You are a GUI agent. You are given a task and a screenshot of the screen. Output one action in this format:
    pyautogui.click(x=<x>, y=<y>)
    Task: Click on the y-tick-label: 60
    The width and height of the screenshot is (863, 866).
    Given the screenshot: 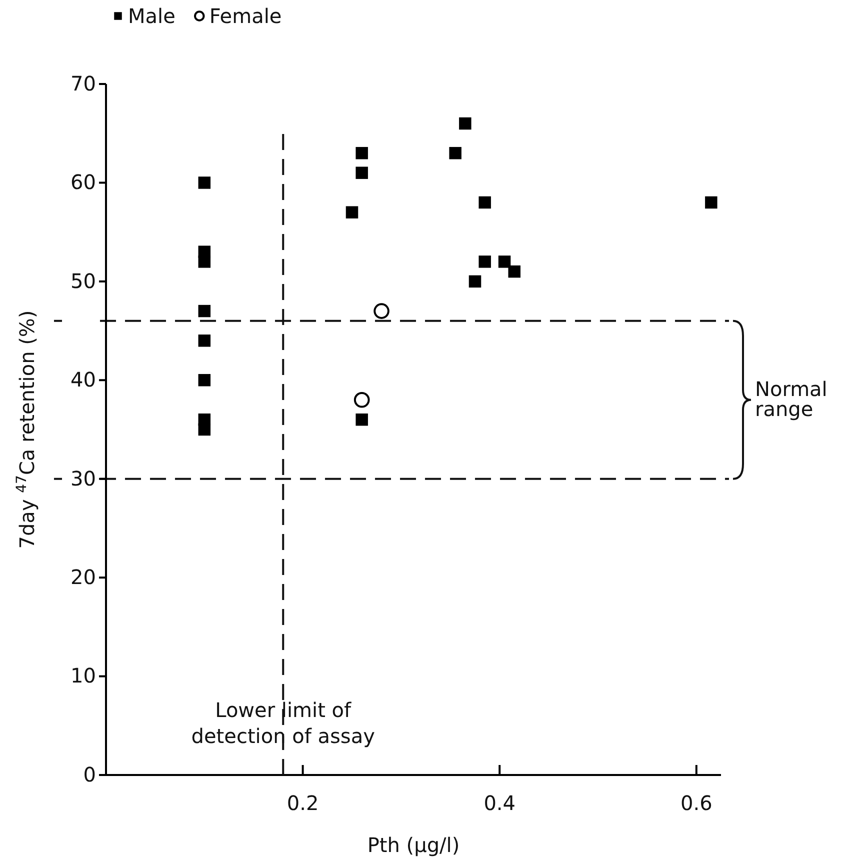 What is the action you would take?
    pyautogui.click(x=83, y=182)
    